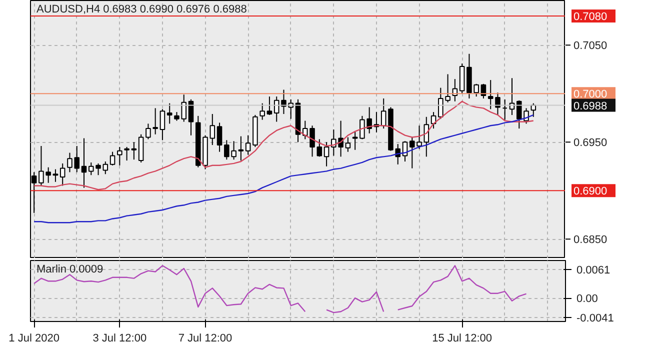  I want to click on chart-title: Marlin 0.0009, so click(70, 270).